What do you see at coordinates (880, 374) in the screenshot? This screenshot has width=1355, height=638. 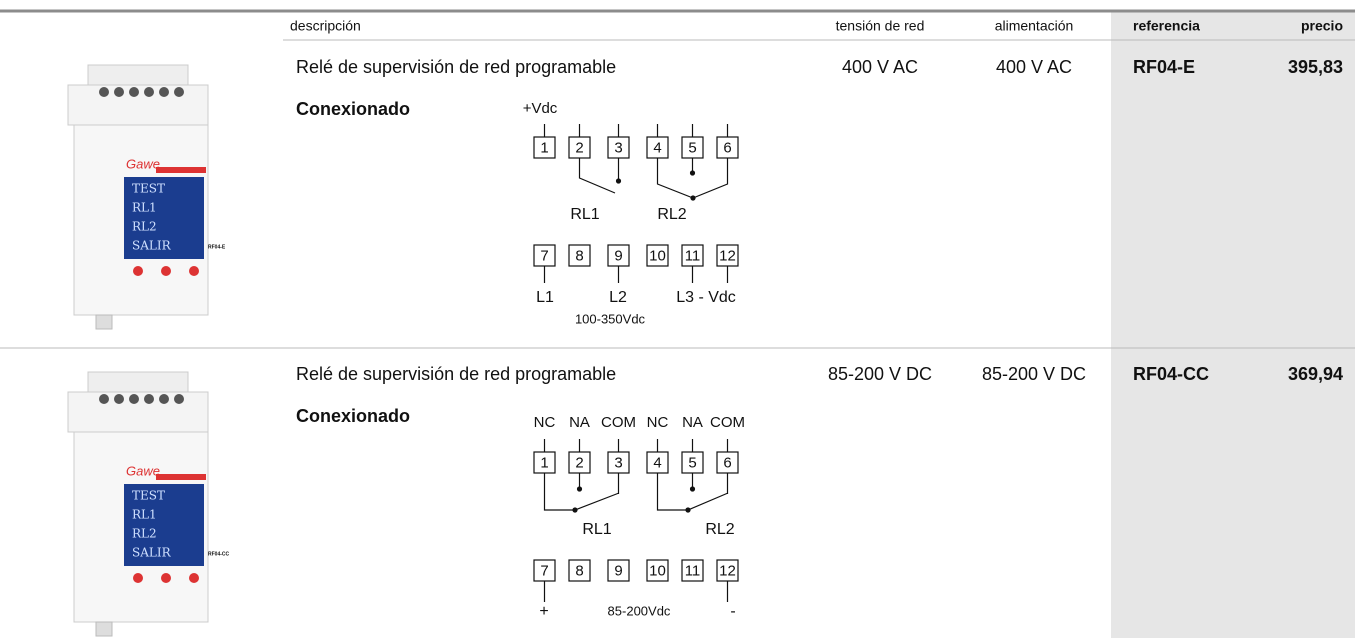 I see `mains-voltage: 85-200 V DC` at bounding box center [880, 374].